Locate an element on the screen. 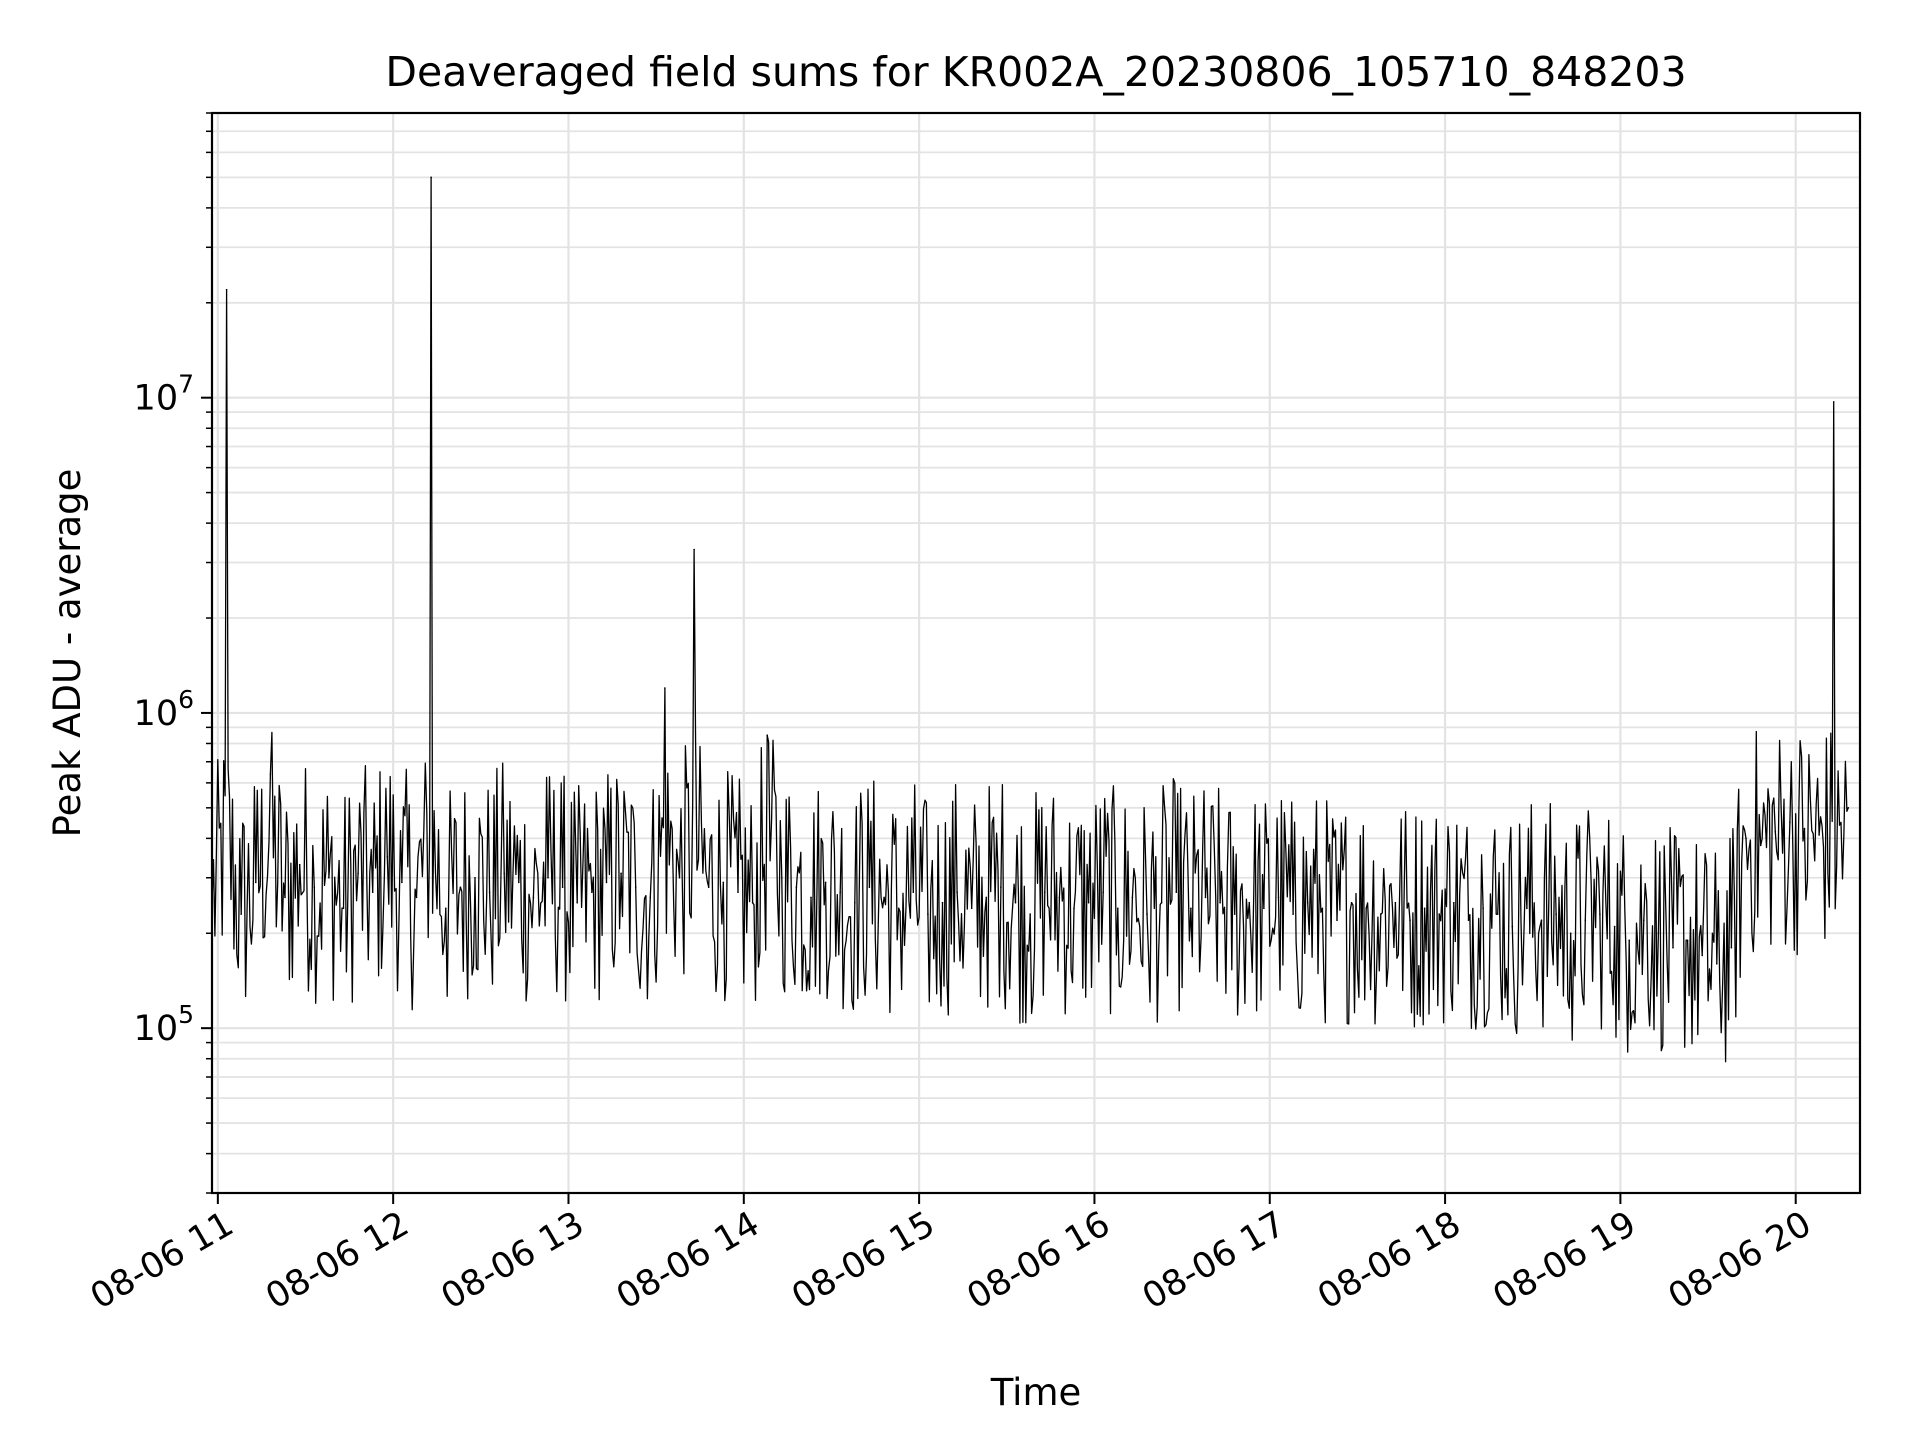 The height and width of the screenshot is (1440, 1920). y-axis-label: Peak ADU - average is located at coordinates (67, 653).